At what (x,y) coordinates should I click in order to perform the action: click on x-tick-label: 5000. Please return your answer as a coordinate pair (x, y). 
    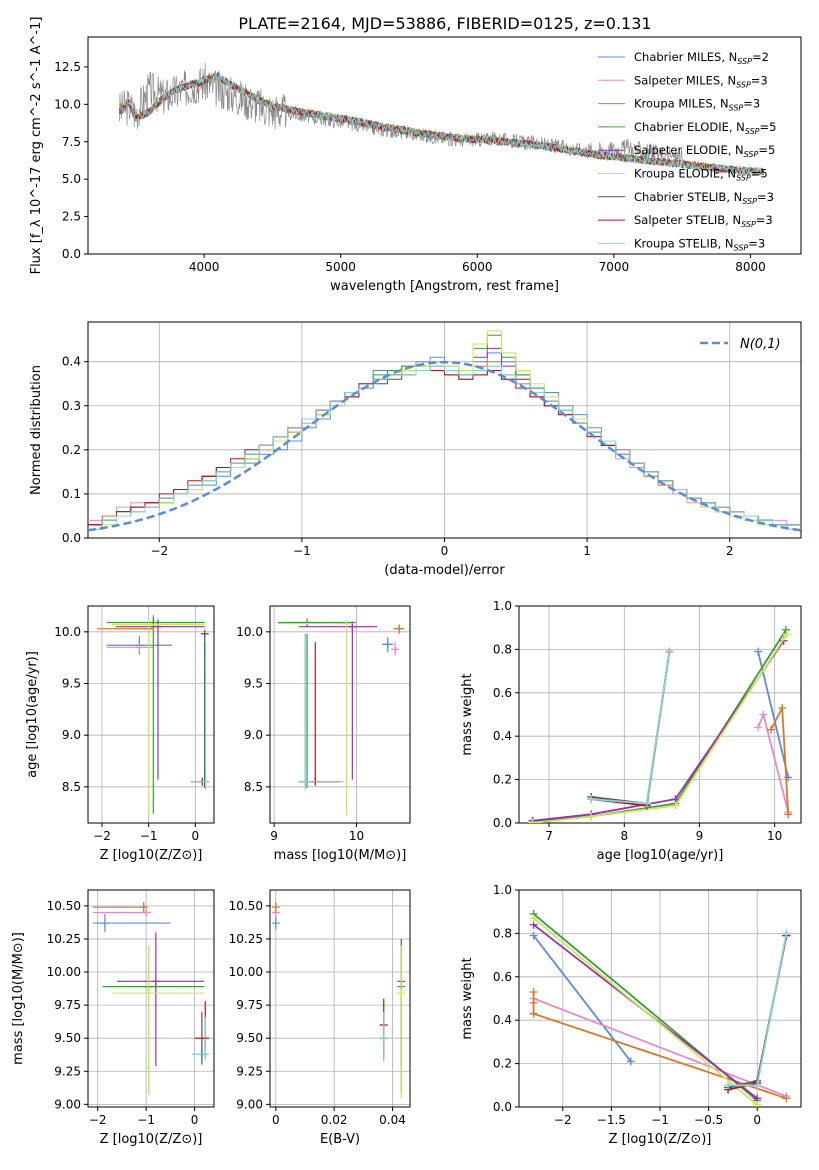
    Looking at the image, I should click on (340, 267).